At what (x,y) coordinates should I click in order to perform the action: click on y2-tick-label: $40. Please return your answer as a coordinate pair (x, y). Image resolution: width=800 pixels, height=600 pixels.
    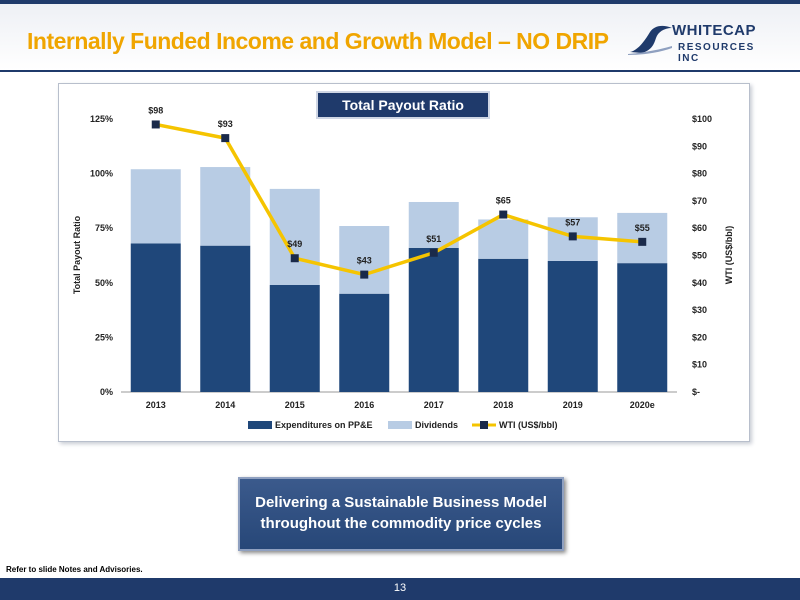
    Looking at the image, I should click on (699, 283).